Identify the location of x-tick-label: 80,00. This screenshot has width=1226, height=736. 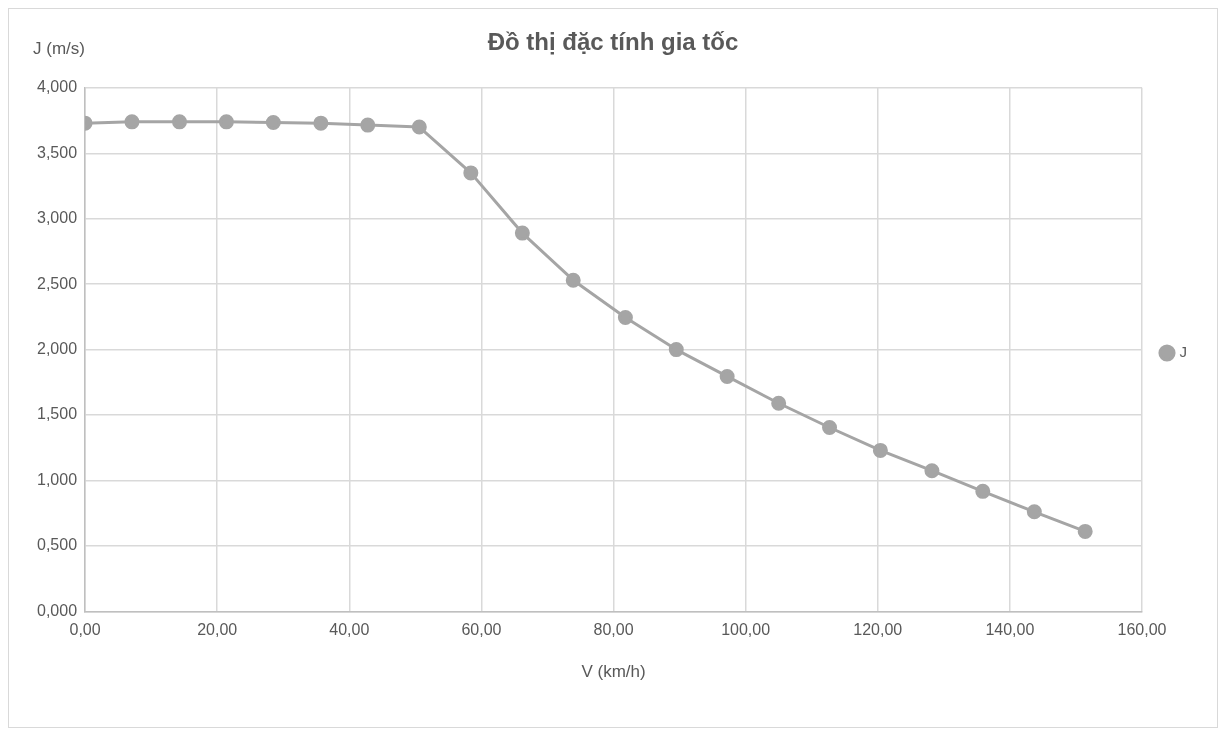
(613, 630).